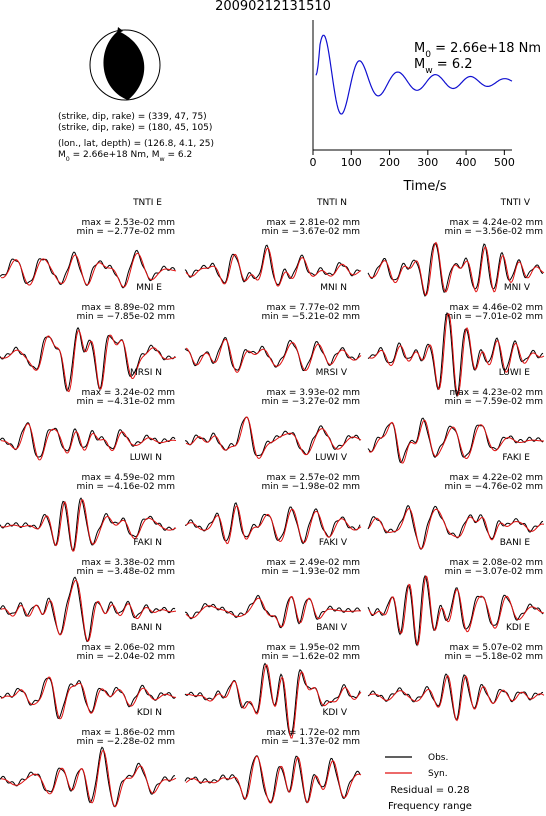  What do you see at coordinates (515, 373) in the screenshot?
I see `station-label: LUWI E` at bounding box center [515, 373].